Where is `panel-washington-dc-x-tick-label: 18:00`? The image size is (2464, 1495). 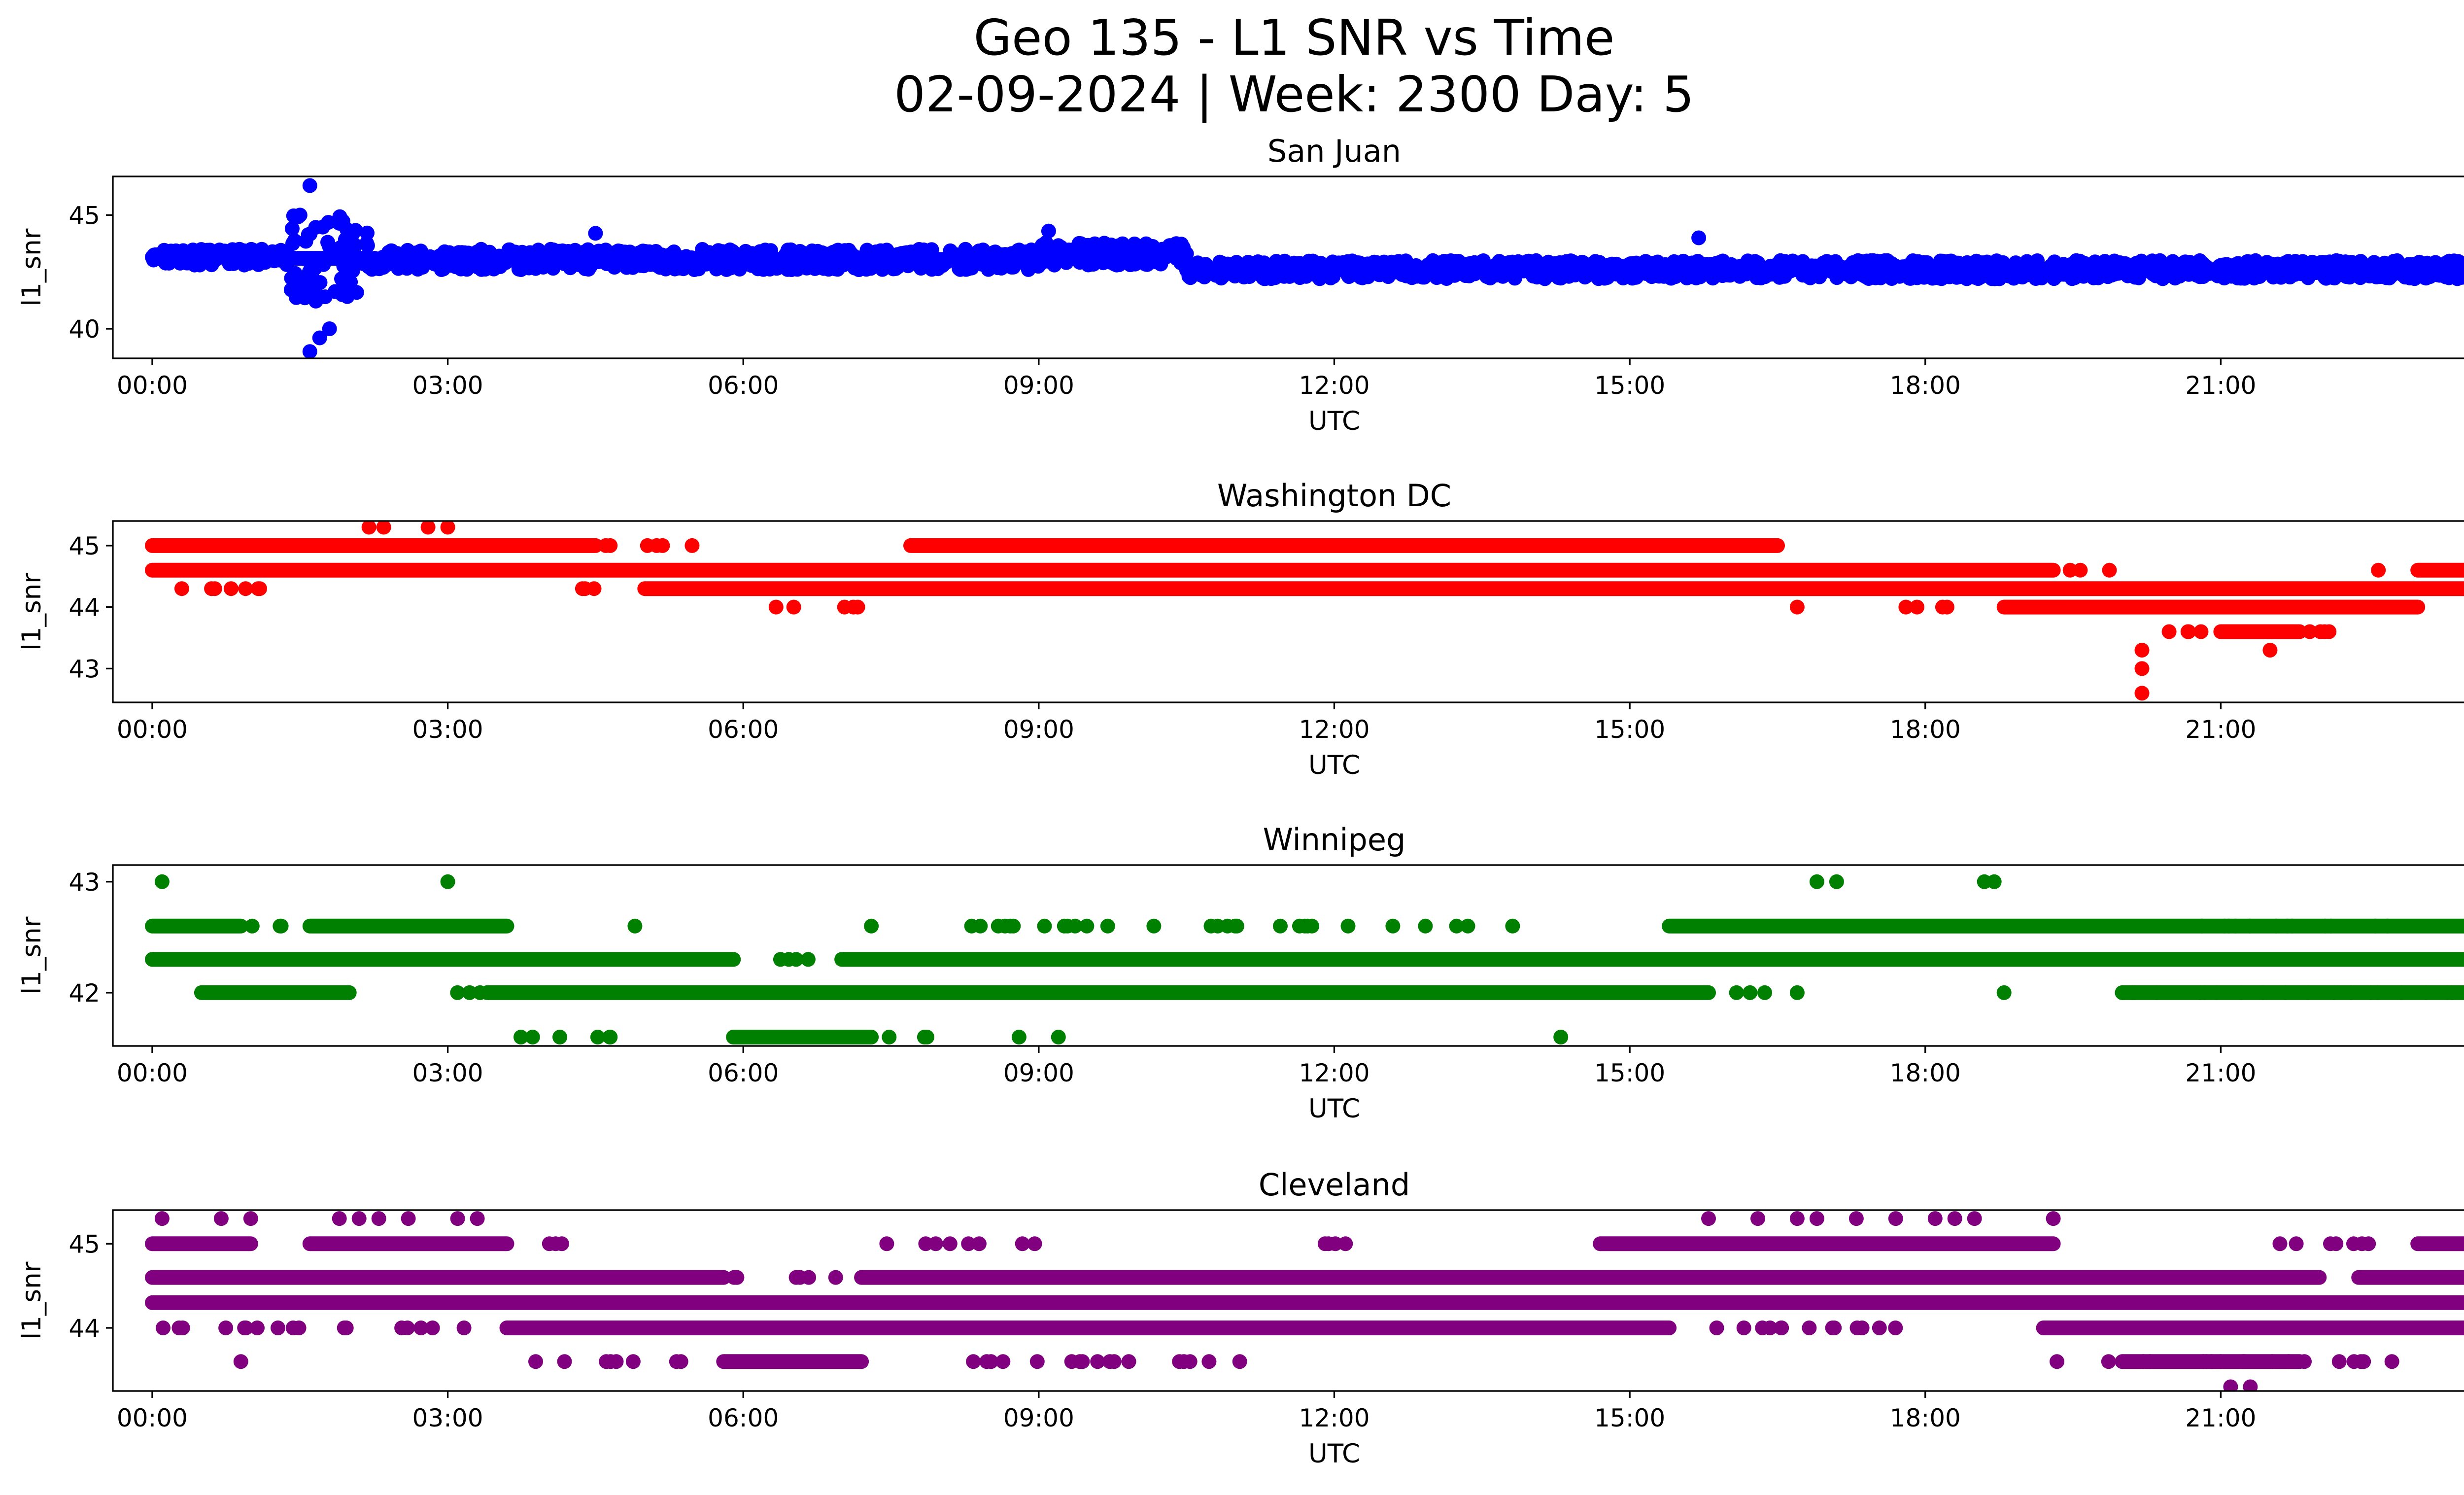
panel-washington-dc-x-tick-label: 18:00 is located at coordinates (1925, 729).